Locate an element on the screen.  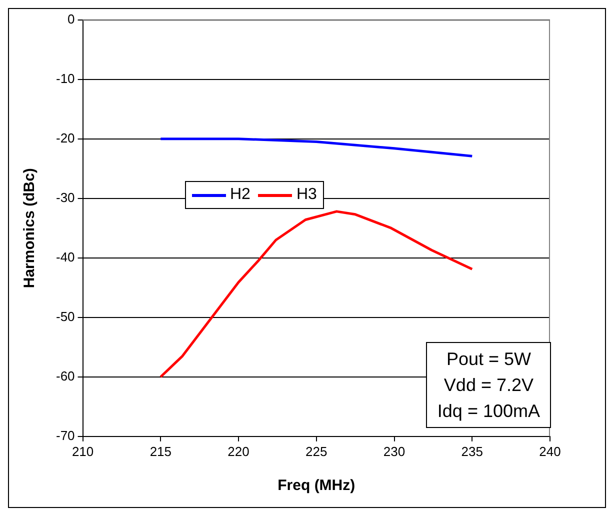
y-tick-label: -50 is located at coordinates (65, 316).